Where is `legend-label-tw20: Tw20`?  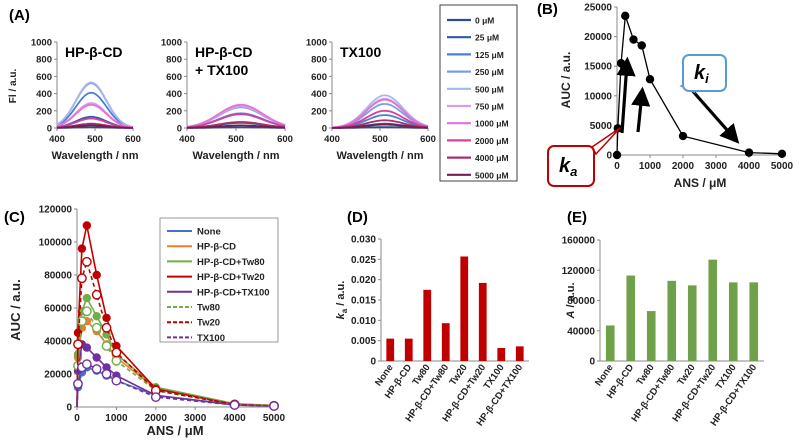
legend-label-tw20: Tw20 is located at coordinates (208, 323).